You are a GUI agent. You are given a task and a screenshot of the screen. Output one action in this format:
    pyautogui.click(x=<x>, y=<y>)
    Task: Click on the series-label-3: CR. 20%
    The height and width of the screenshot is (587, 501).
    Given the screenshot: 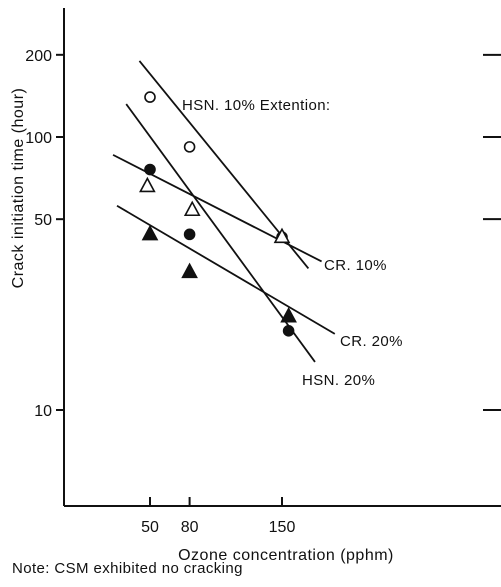 What is the action you would take?
    pyautogui.click(x=371, y=341)
    